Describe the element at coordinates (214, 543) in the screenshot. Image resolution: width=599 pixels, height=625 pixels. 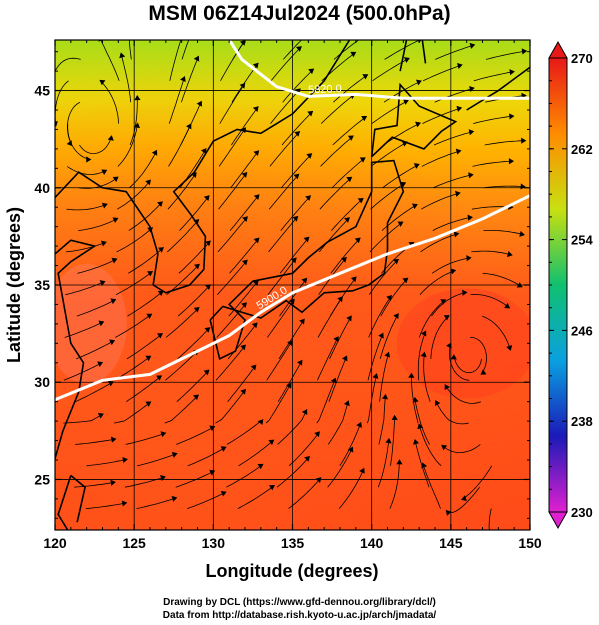
I see `x-tick-label: 130` at that location.